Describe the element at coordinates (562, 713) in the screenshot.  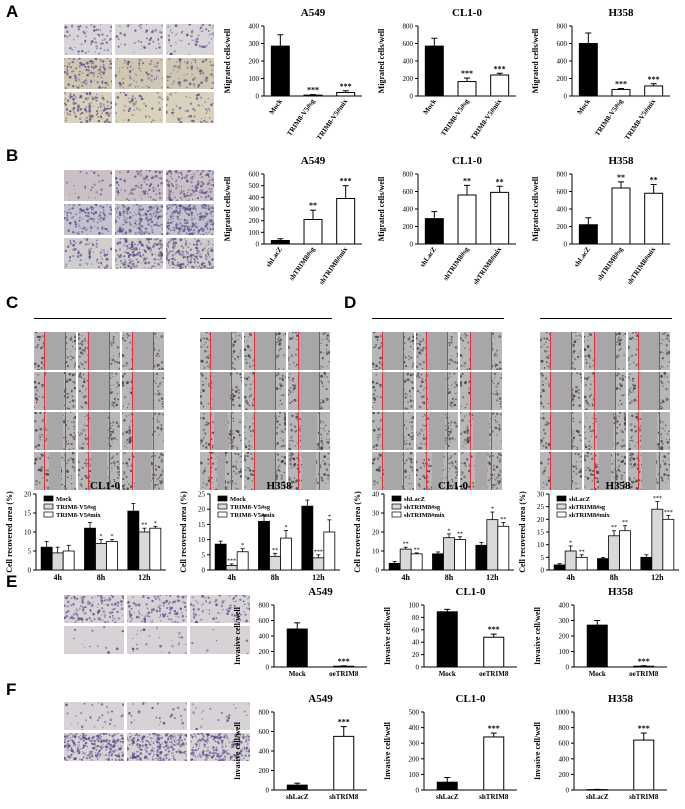
I see `y-tick-label: 1000` at that location.